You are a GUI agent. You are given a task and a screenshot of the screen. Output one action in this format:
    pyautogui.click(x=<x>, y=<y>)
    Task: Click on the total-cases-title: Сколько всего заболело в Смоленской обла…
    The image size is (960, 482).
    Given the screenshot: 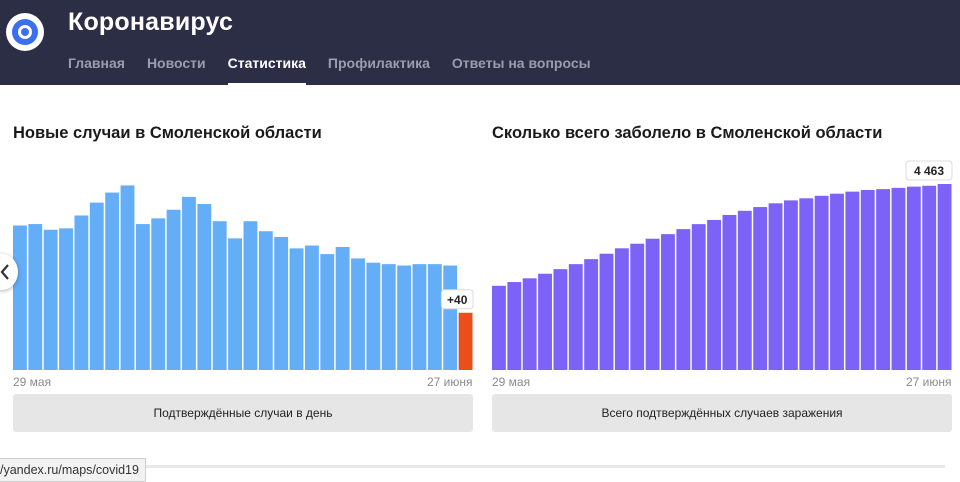 What is the action you would take?
    pyautogui.click(x=687, y=133)
    